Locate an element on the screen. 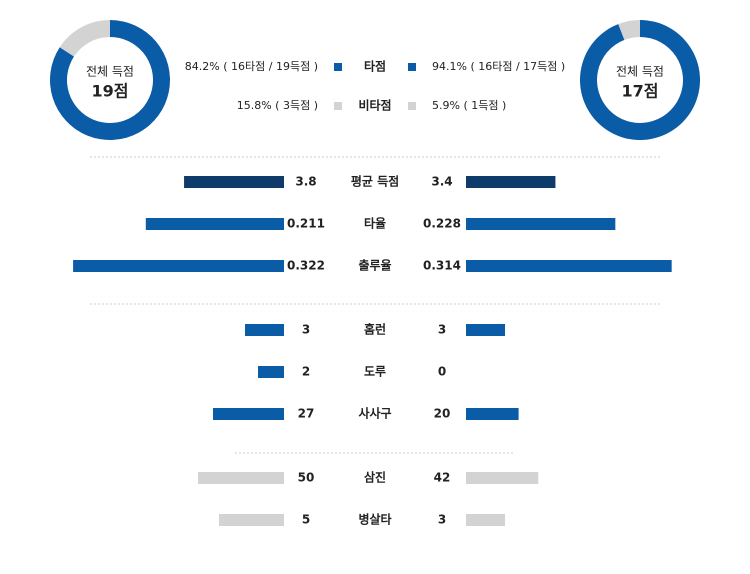 This screenshot has height=574, width=750. value-left: 0.322 is located at coordinates (306, 266).